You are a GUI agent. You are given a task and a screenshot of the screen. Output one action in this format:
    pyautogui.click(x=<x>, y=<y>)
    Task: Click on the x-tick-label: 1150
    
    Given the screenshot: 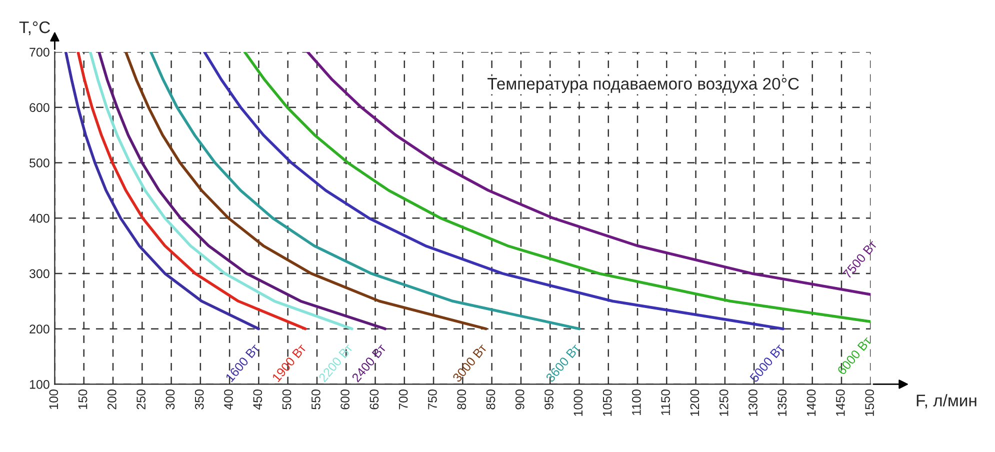 What is the action you would take?
    pyautogui.click(x=665, y=402)
    